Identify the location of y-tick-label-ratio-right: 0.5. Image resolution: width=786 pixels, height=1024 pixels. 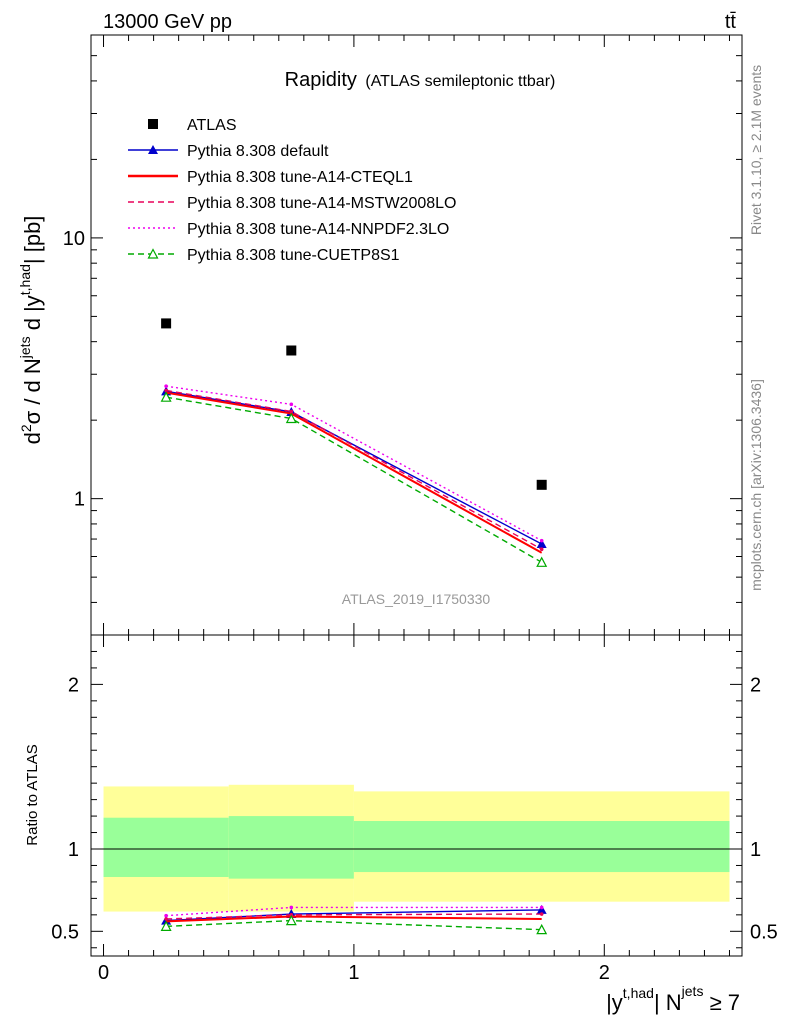
(764, 932).